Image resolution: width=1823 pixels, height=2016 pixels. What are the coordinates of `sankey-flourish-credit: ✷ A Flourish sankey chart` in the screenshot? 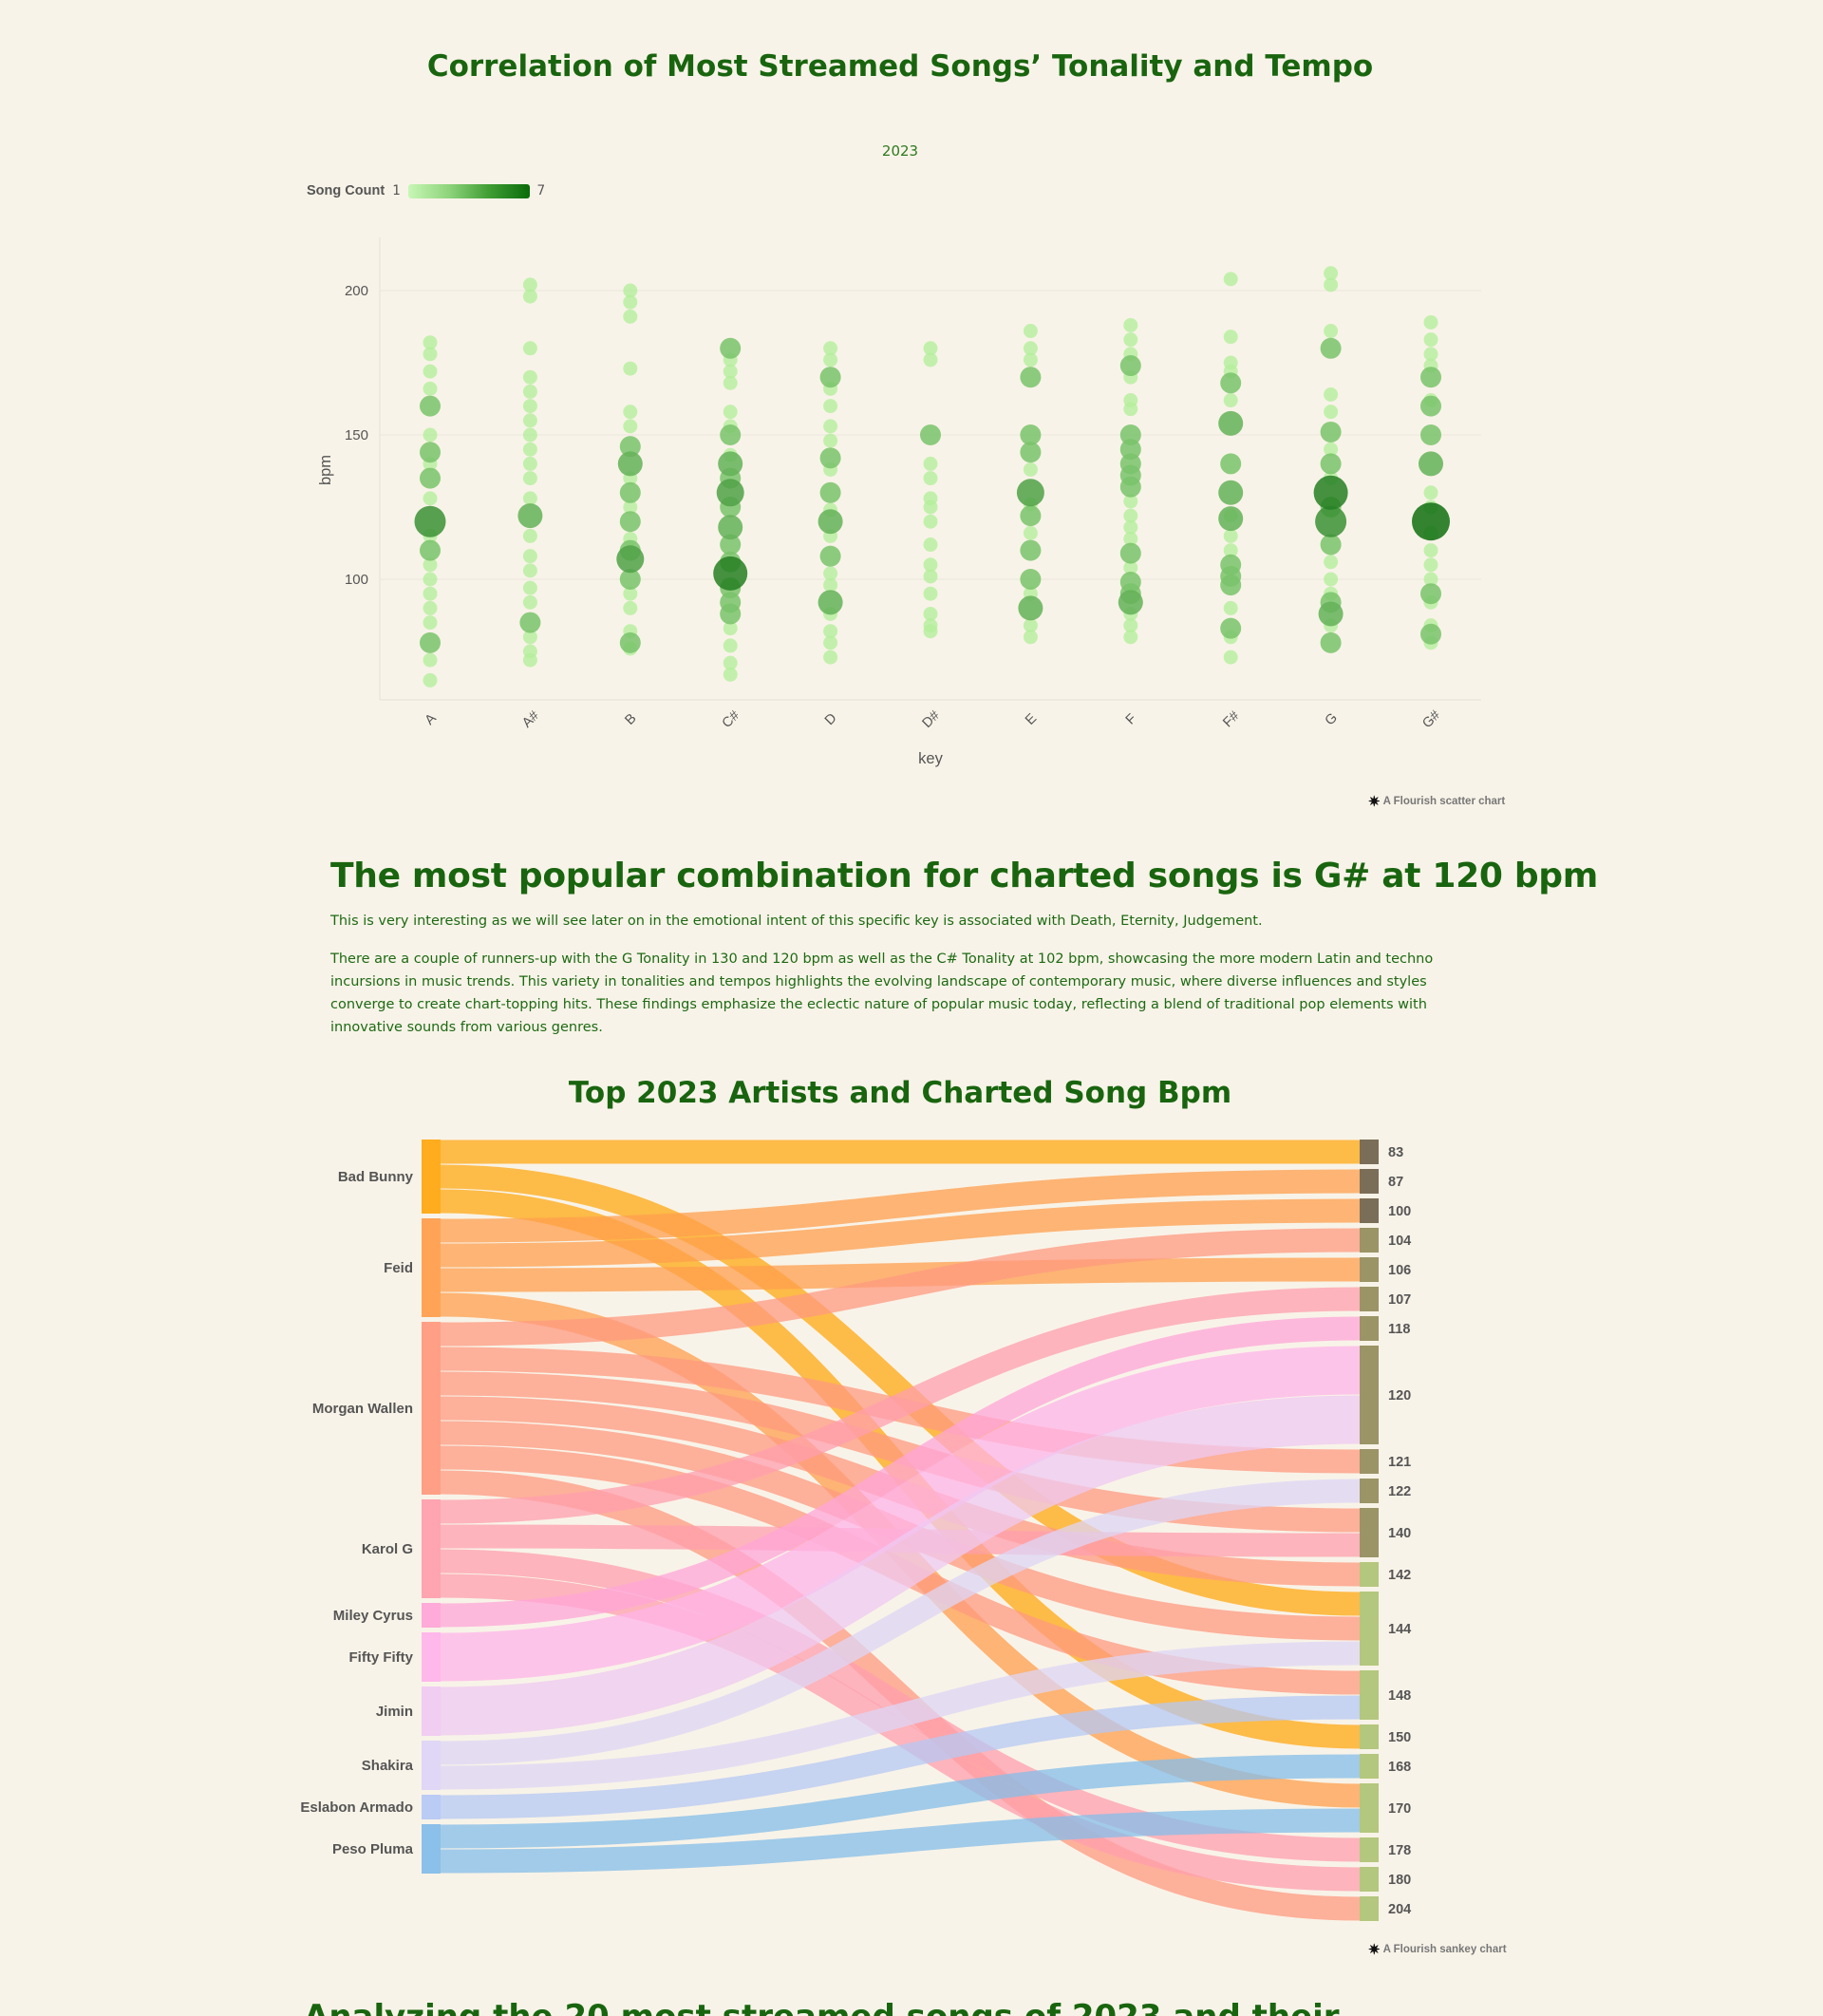 It's located at (1437, 1949).